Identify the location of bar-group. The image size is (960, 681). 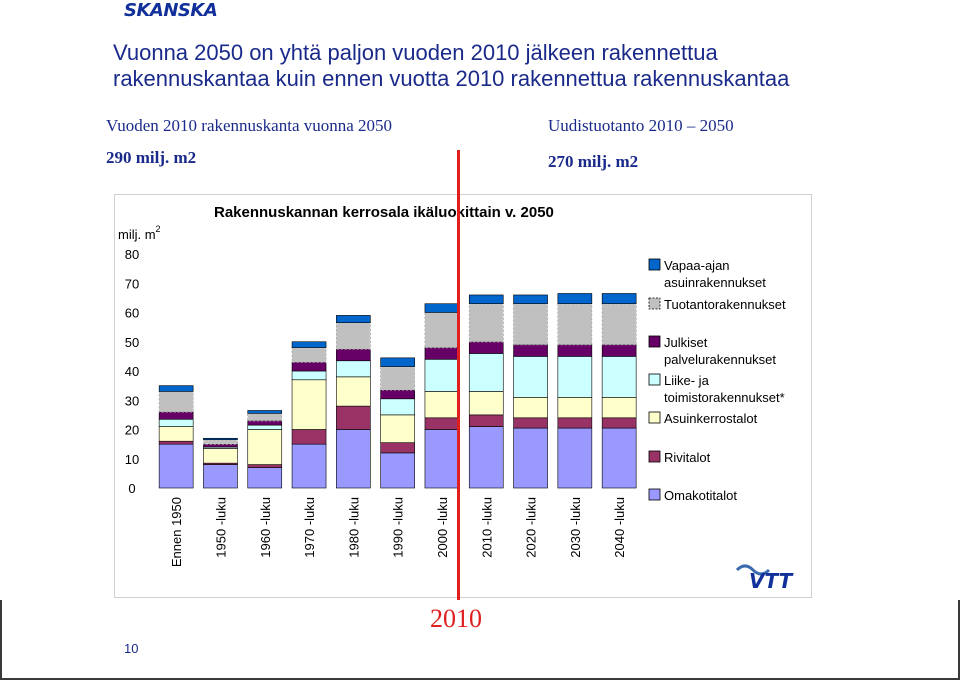
(397, 391).